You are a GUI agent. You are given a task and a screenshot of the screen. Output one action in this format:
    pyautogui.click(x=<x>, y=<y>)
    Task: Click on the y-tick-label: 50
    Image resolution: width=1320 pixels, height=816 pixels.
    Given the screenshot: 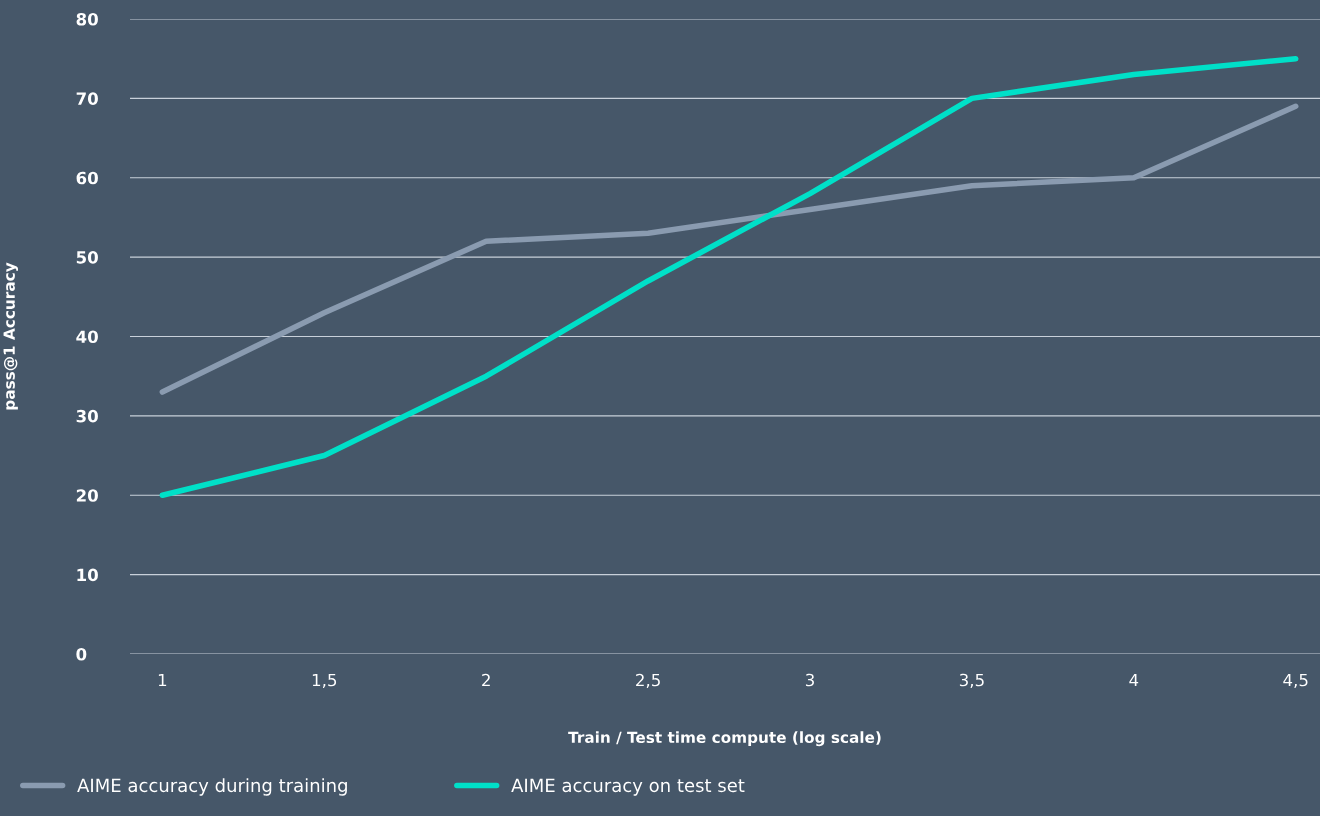 What is the action you would take?
    pyautogui.click(x=87, y=257)
    